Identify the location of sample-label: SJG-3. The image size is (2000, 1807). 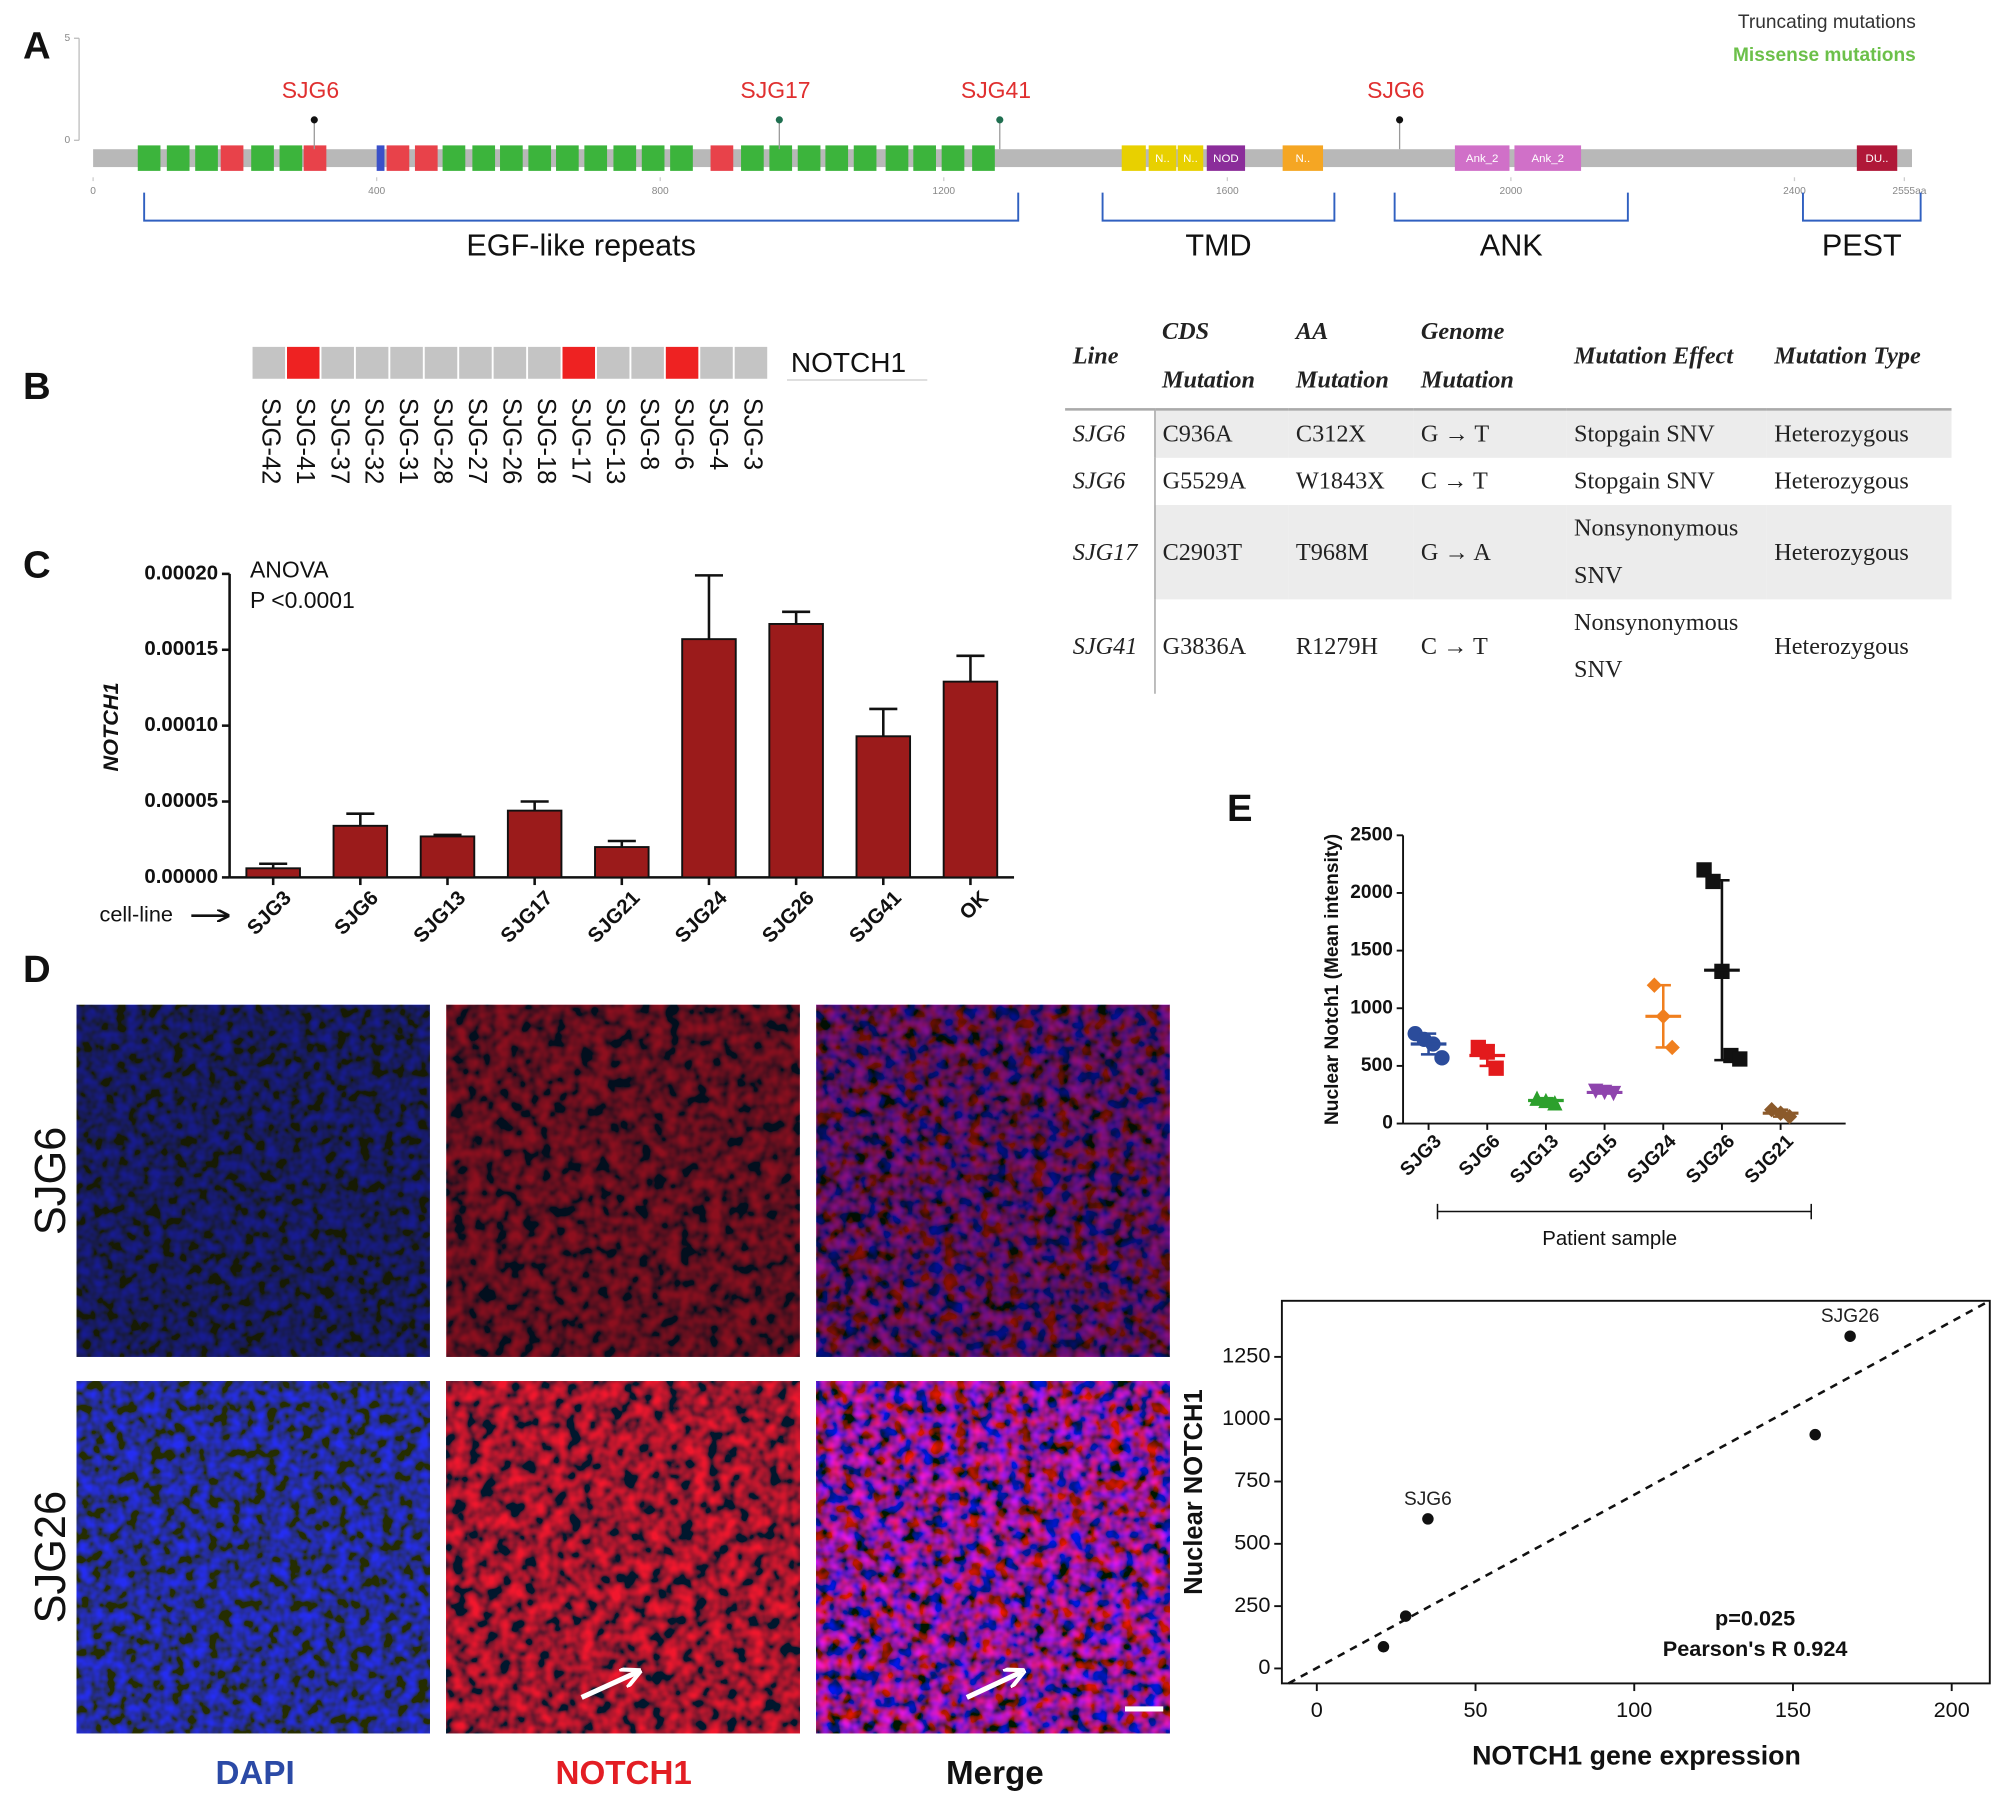
(753, 434).